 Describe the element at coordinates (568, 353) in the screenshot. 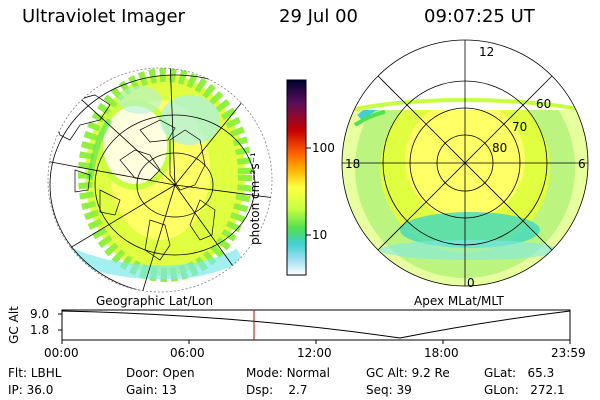

I see `xtick-2359: 23:59` at that location.